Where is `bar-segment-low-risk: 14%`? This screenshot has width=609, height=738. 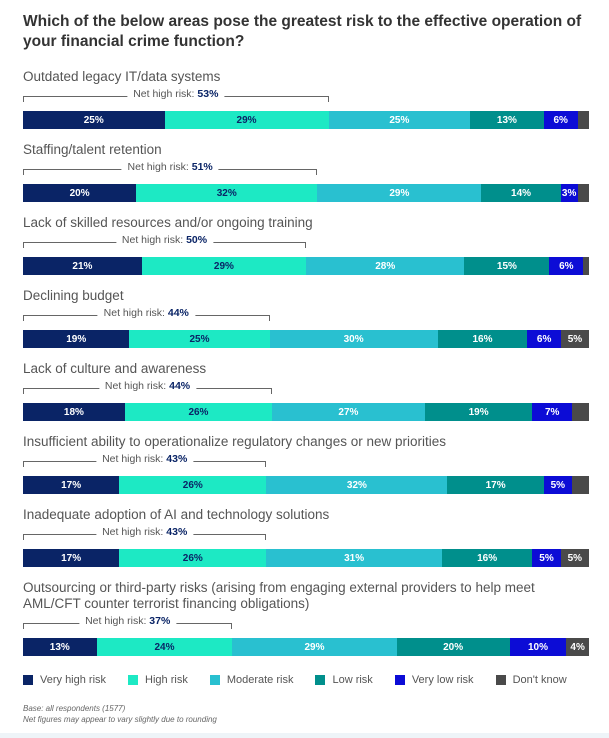 bar-segment-low-risk: 14% is located at coordinates (521, 193).